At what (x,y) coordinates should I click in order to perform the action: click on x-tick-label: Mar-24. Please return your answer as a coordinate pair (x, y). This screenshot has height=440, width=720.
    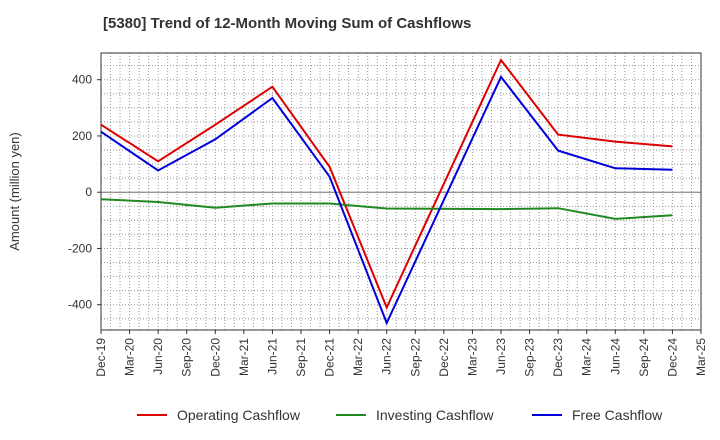
    Looking at the image, I should click on (587, 357).